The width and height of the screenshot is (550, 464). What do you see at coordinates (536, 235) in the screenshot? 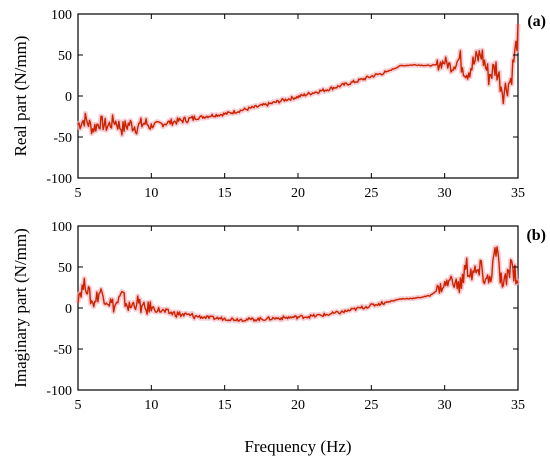
I see `panel-label: (b)` at bounding box center [536, 235].